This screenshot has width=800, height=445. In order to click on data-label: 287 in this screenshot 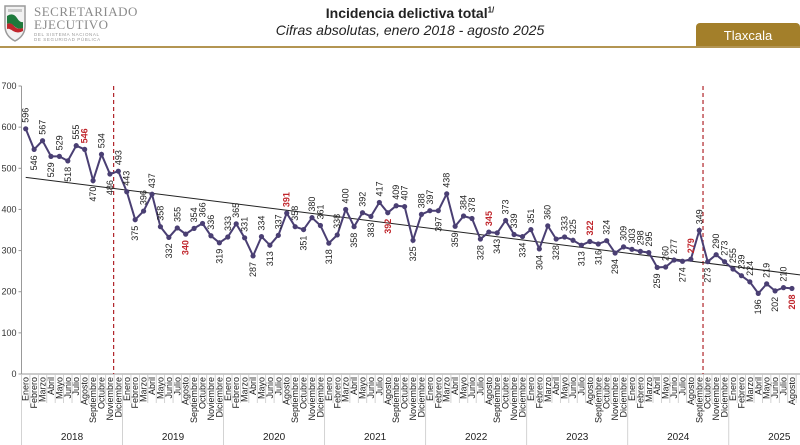, I will do `click(253, 269)`.